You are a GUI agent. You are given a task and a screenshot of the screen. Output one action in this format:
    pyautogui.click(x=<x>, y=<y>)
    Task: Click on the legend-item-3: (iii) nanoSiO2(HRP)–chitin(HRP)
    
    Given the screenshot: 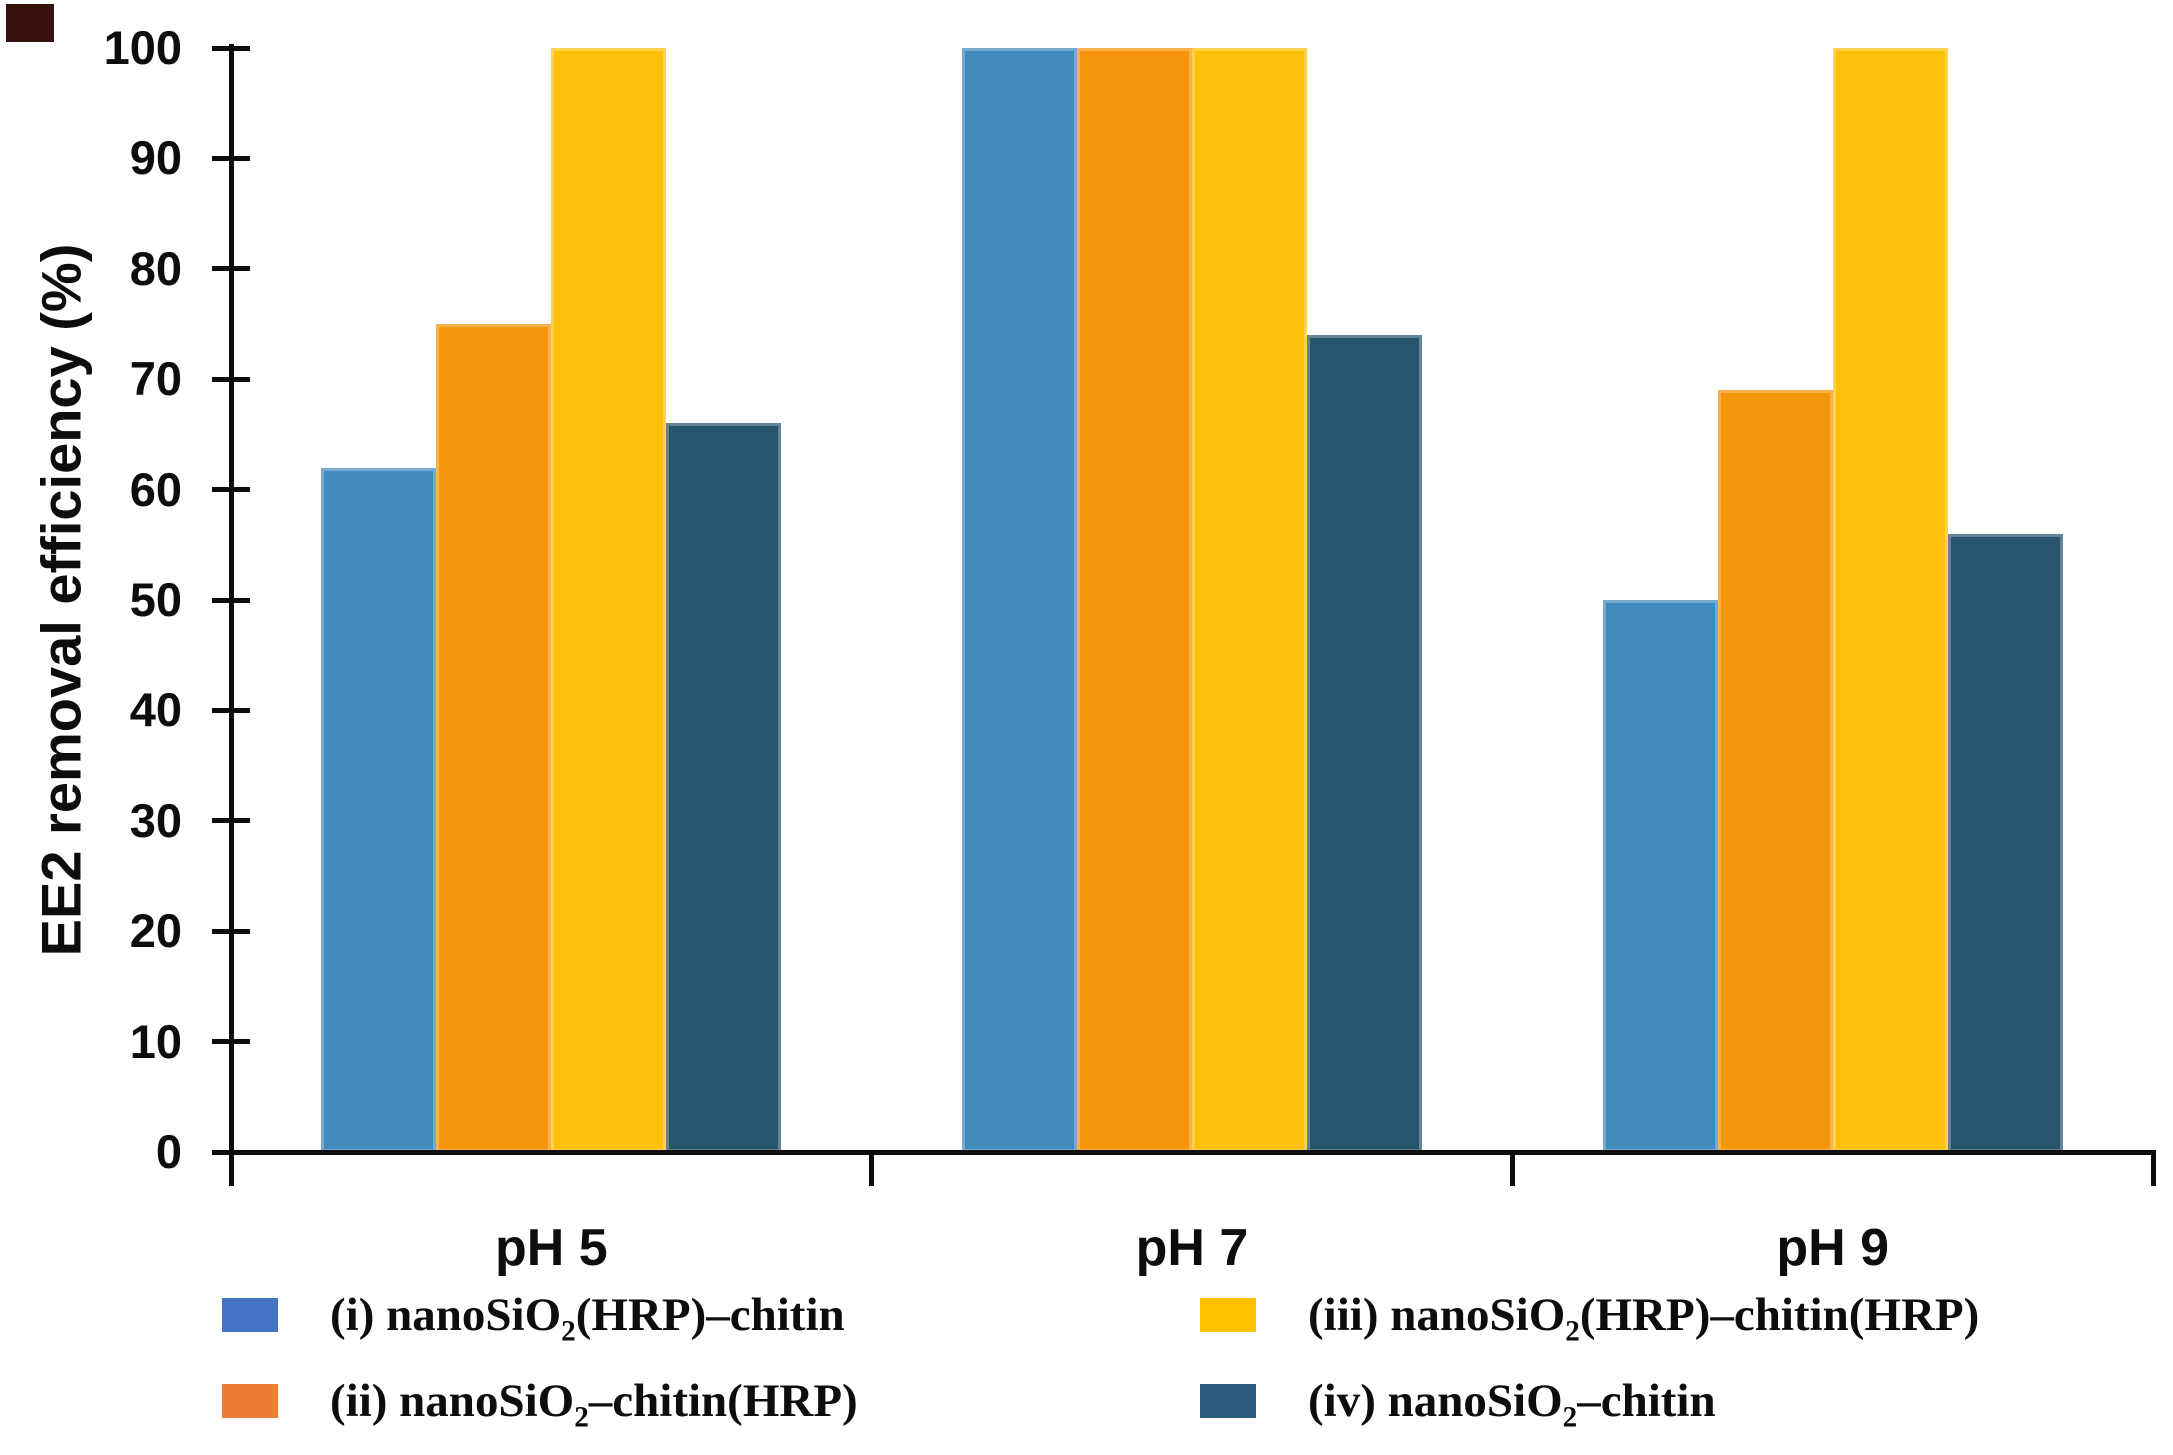 What is the action you would take?
    pyautogui.click(x=1590, y=1318)
    